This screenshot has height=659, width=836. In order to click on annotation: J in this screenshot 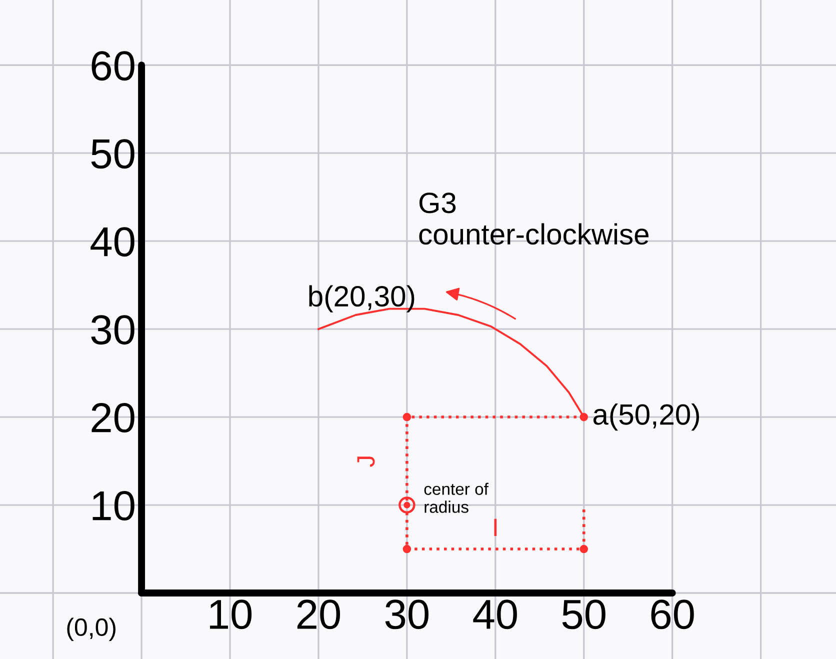, I will do `click(366, 461)`.